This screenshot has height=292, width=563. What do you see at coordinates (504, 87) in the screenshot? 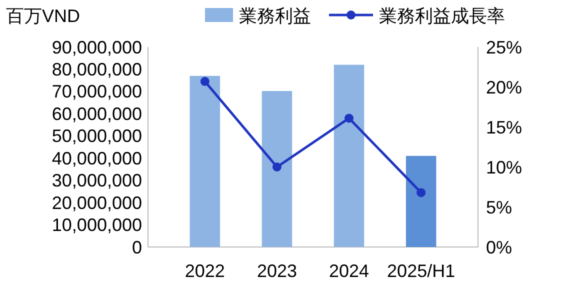
I see `y2-tick-label: 20%` at bounding box center [504, 87].